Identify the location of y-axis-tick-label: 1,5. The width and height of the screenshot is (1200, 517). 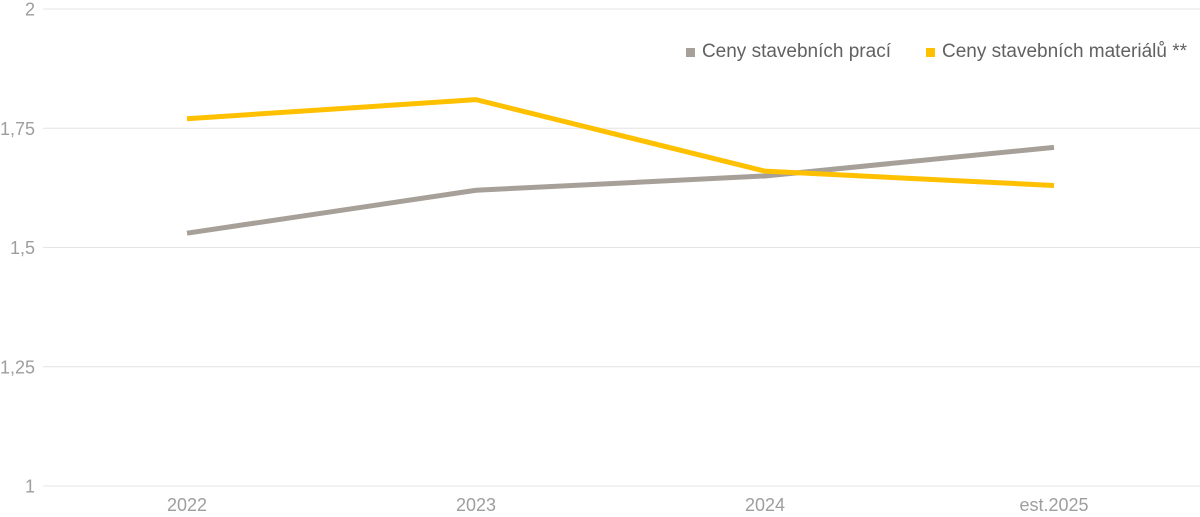
(22, 248).